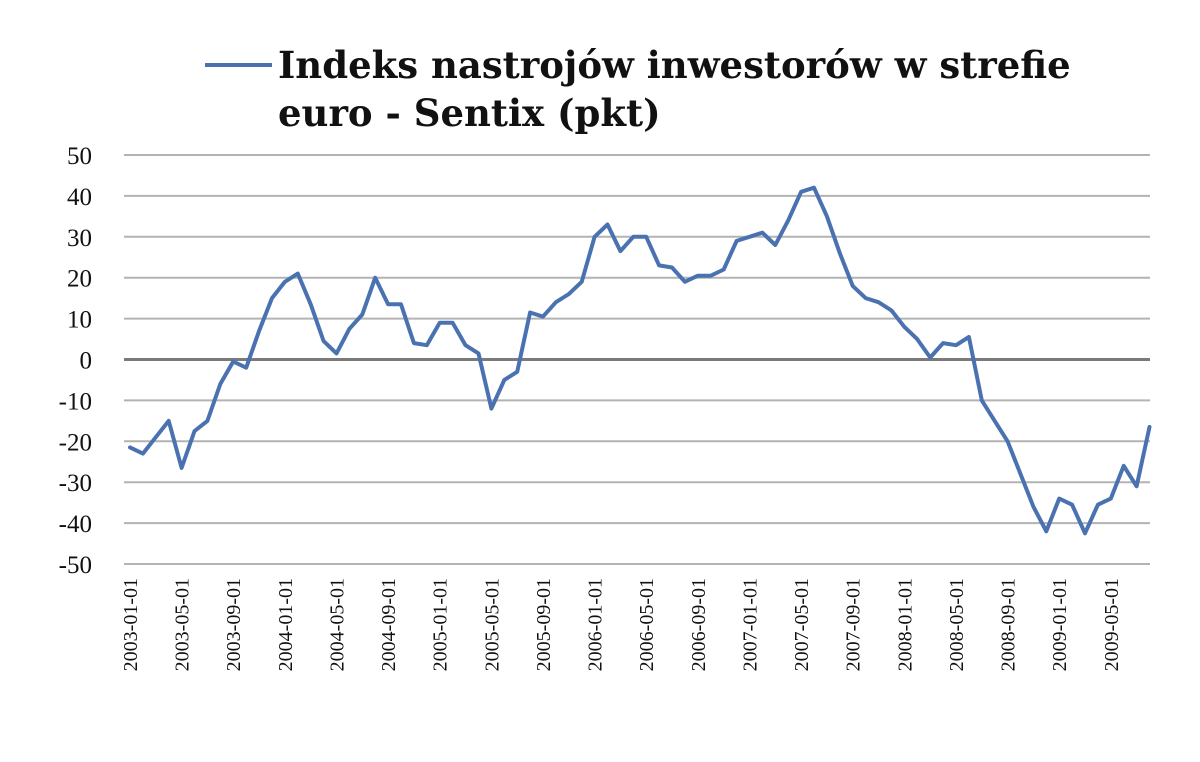 The width and height of the screenshot is (1200, 762). Describe the element at coordinates (75, 483) in the screenshot. I see `y-tick-label-8: -30` at that location.